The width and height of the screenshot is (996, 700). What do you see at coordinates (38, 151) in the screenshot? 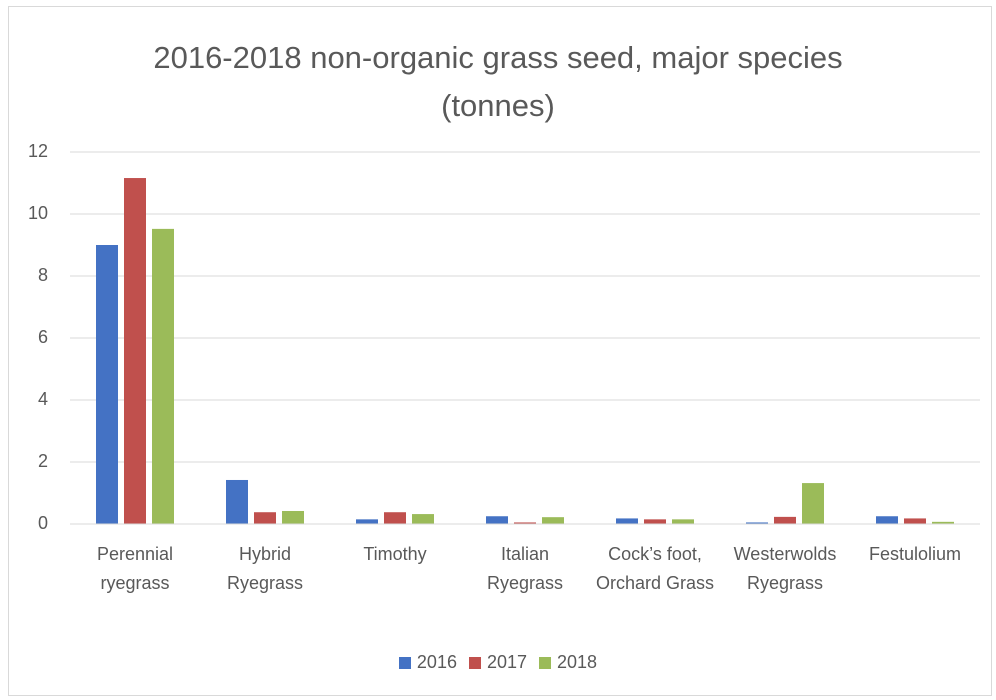
I see `y-tick-label: 12` at bounding box center [38, 151].